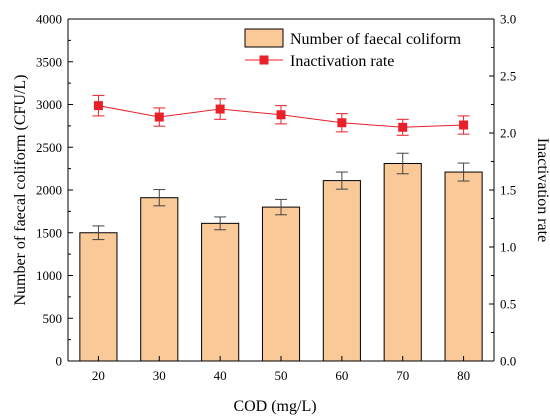  I want to click on x-tick-label: 50, so click(281, 375).